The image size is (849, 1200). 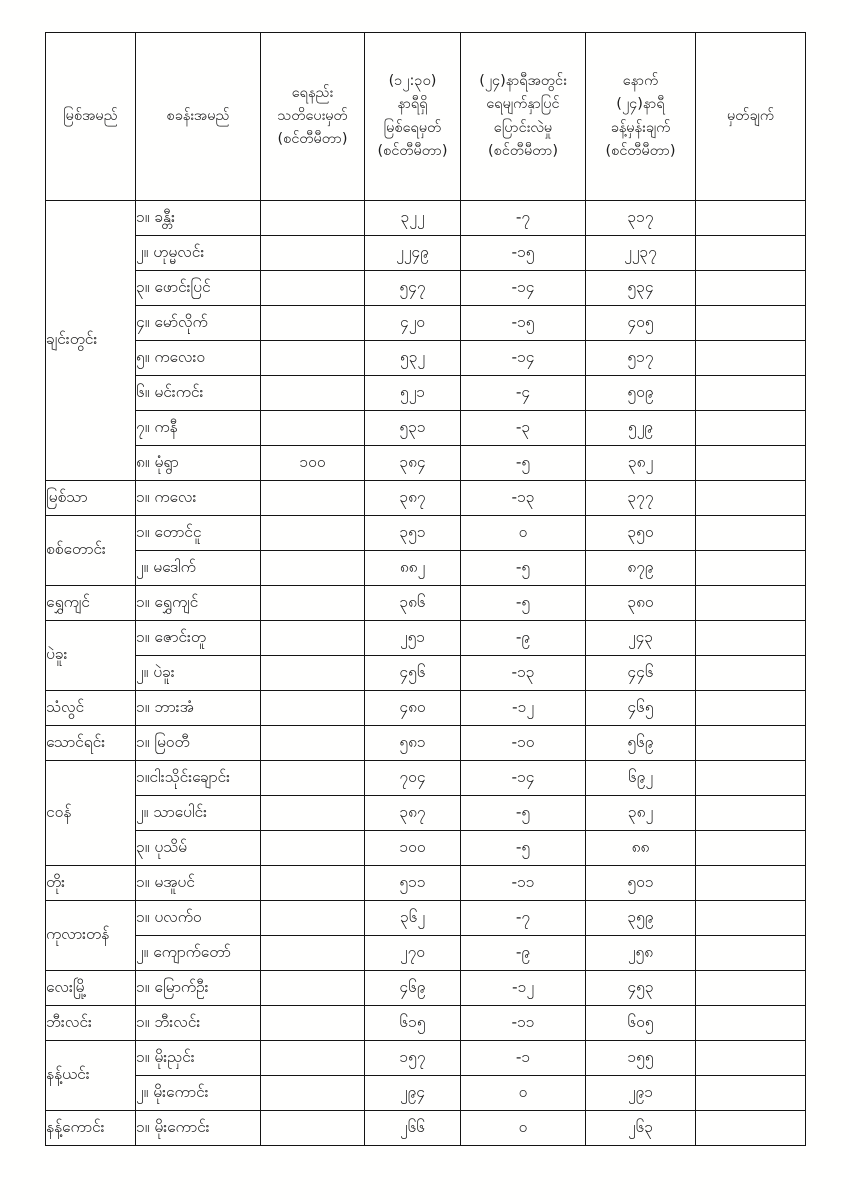 I want to click on station-name-cell: ၂။ သာပေါင်း, so click(x=198, y=813).